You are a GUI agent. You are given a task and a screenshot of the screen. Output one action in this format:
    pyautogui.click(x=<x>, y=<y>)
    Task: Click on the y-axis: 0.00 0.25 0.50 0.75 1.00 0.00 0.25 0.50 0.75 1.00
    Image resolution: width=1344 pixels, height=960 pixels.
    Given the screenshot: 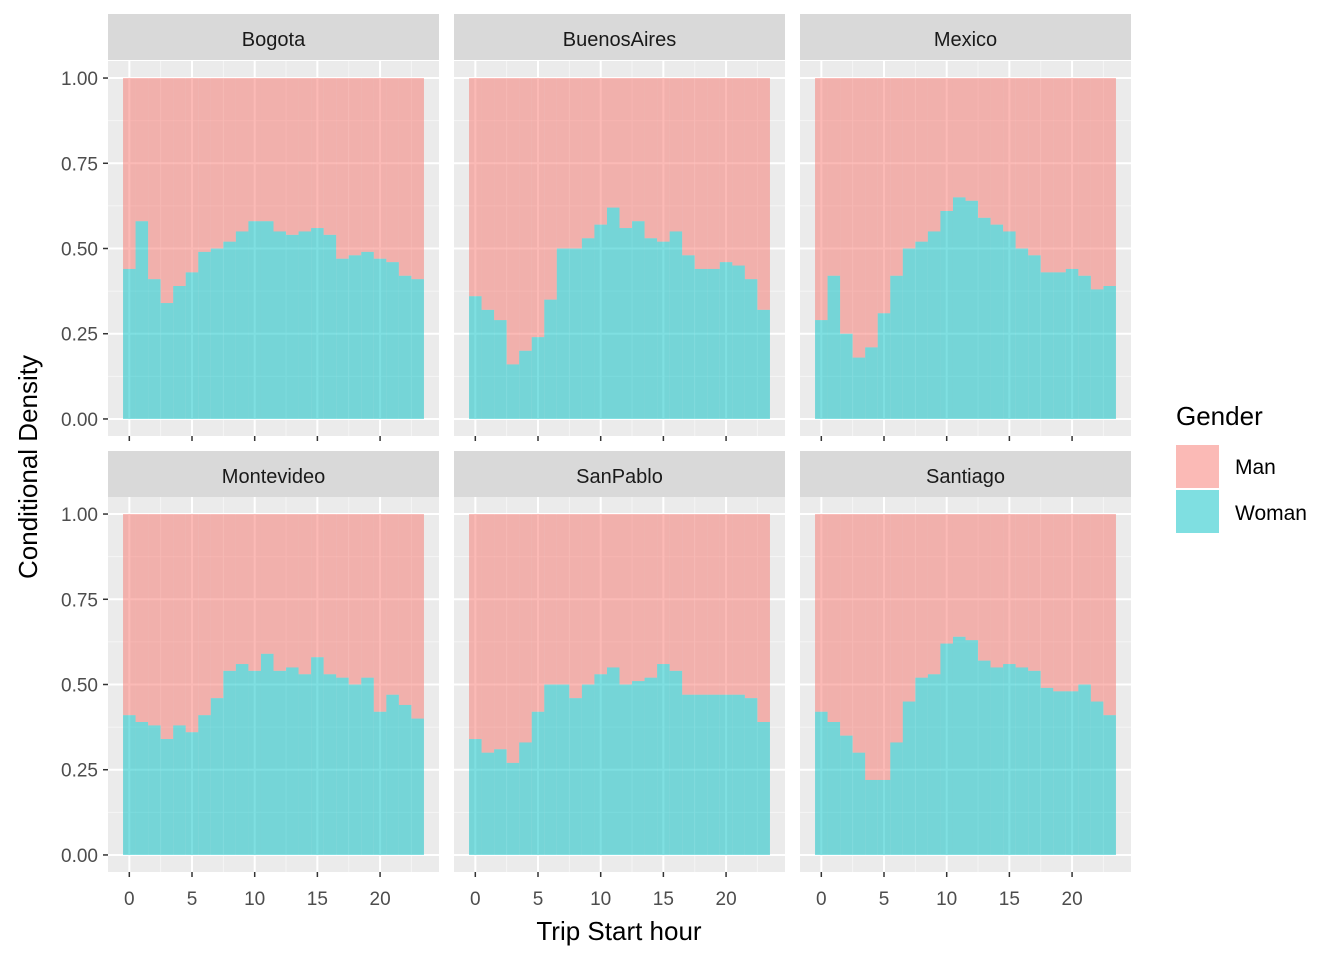 What is the action you would take?
    pyautogui.click(x=84, y=468)
    